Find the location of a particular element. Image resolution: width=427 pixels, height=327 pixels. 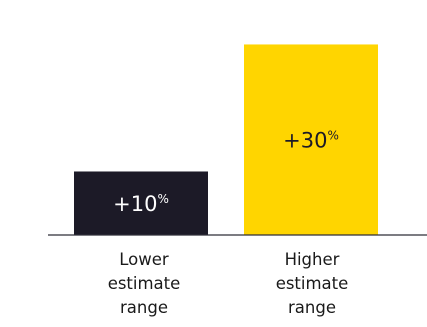

category-label-lower: Lower estimate range is located at coordinates (144, 284).